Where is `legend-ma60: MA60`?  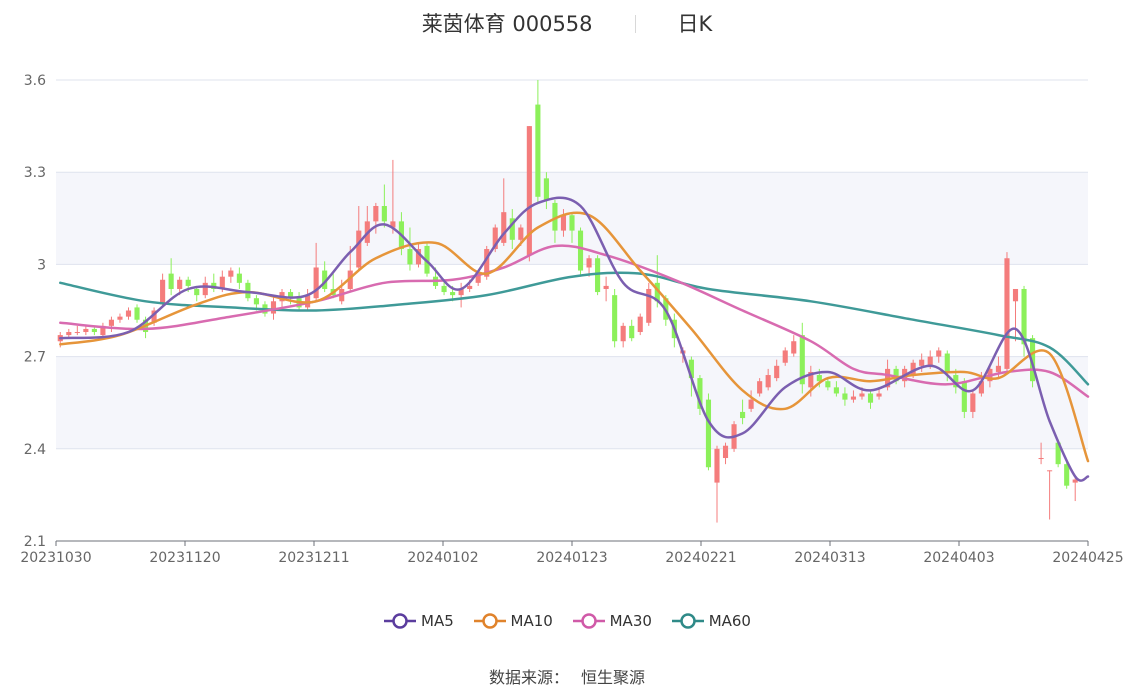
legend-ma60: MA60 is located at coordinates (711, 621).